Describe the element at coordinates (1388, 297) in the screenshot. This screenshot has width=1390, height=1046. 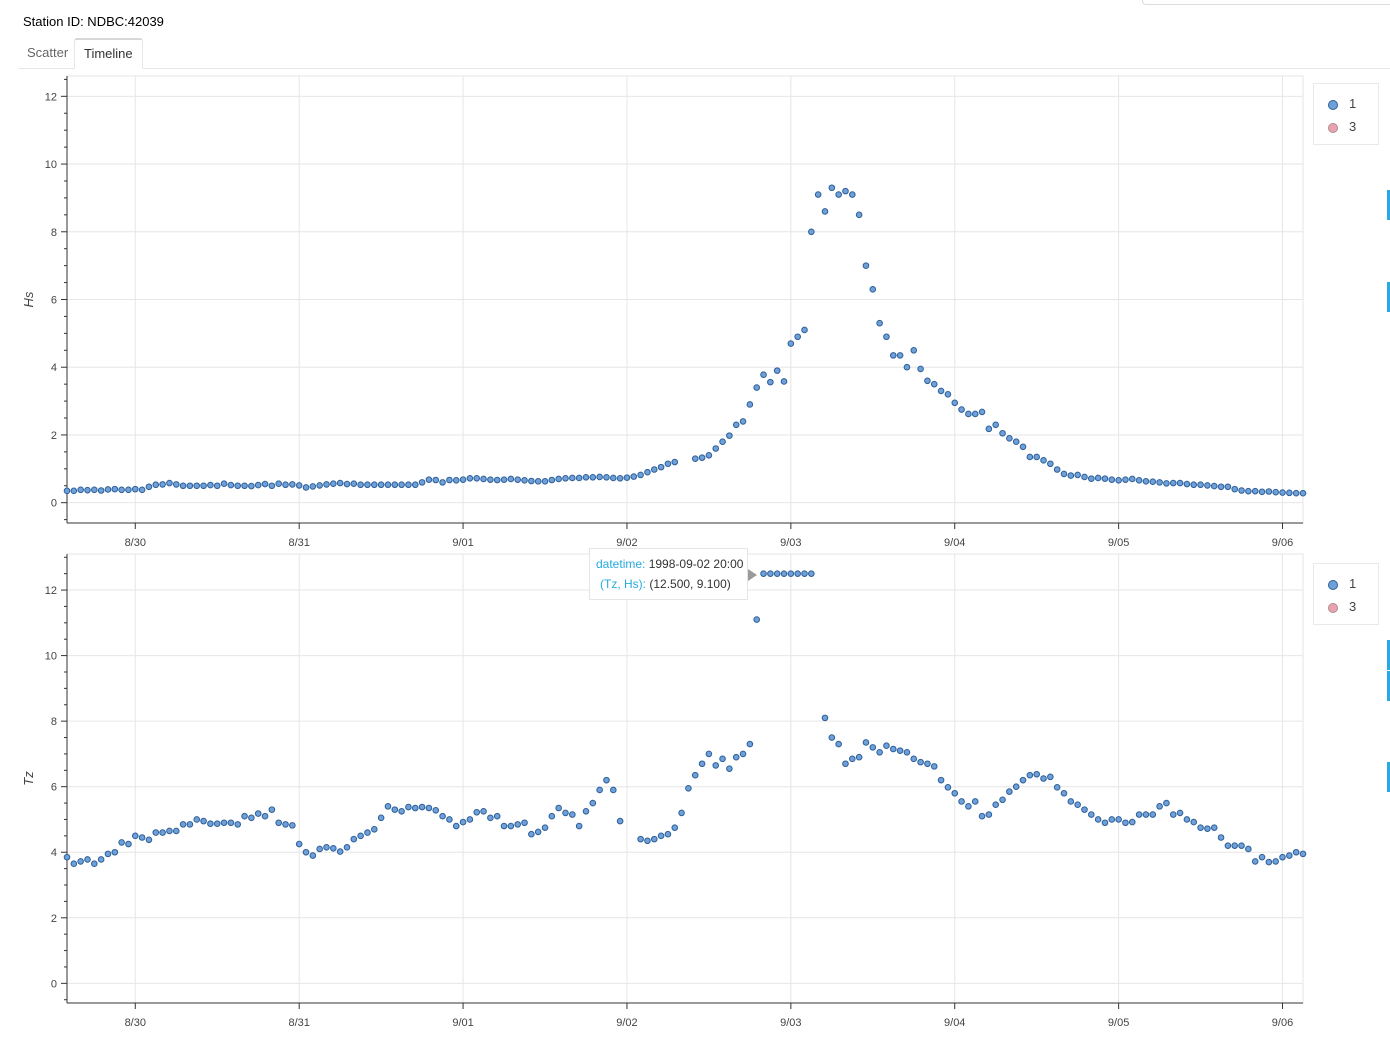
I see `toolbar-edge-marker` at that location.